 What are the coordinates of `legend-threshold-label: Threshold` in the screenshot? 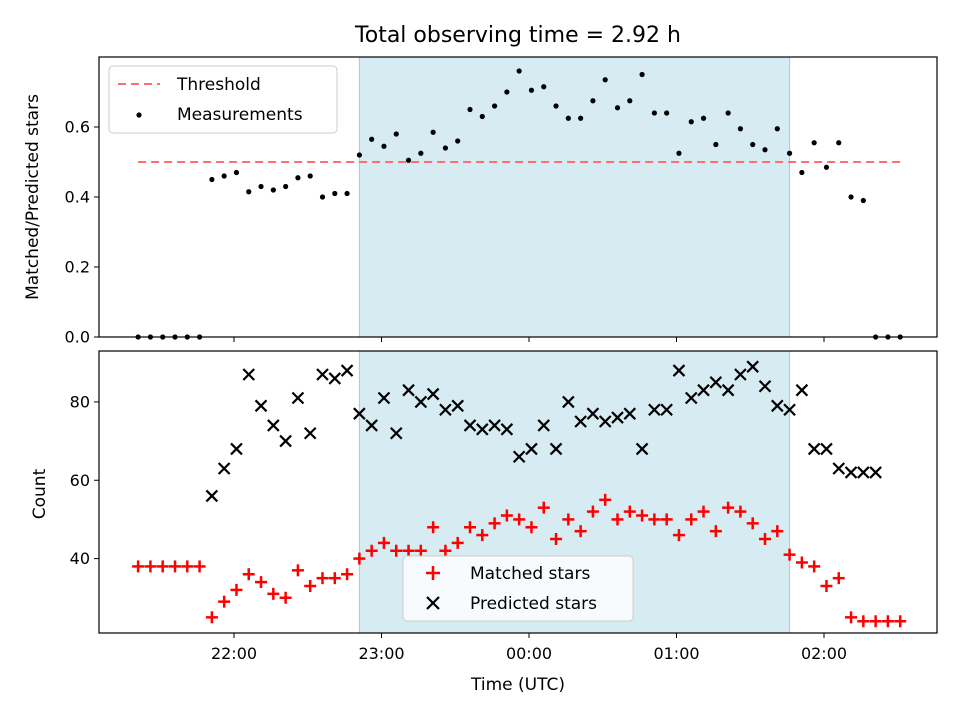 It's located at (218, 85).